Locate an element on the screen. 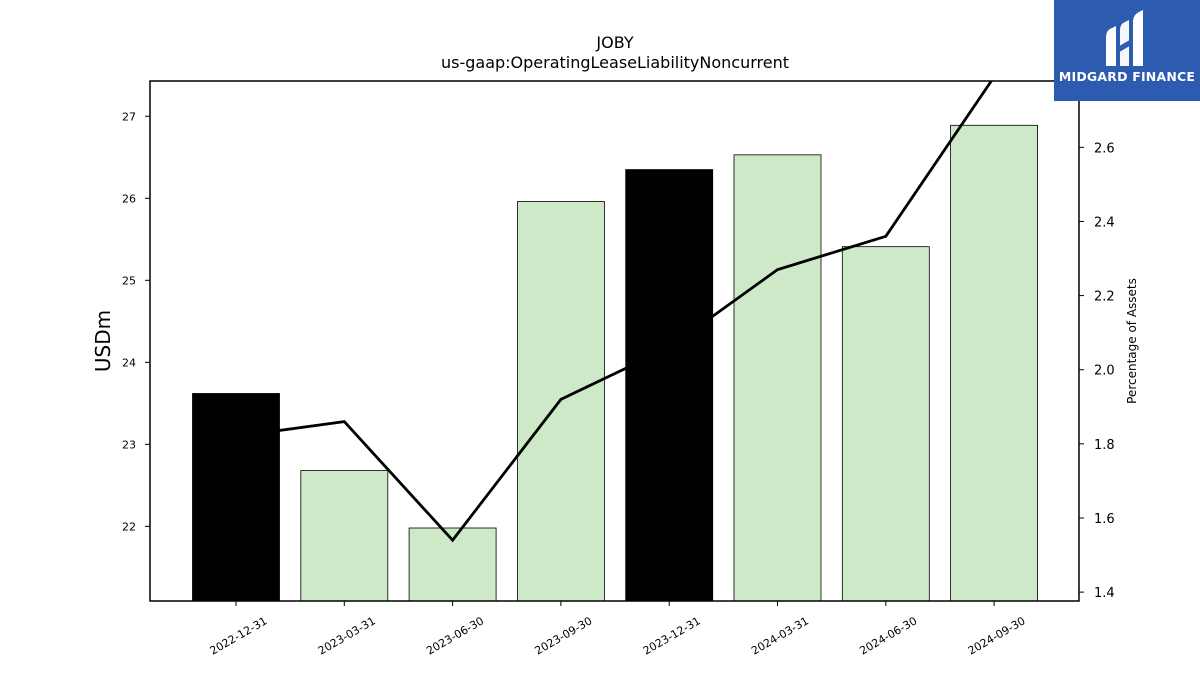 This screenshot has height=675, width=1200. y2-tick-label: 2.4 is located at coordinates (1104, 222).